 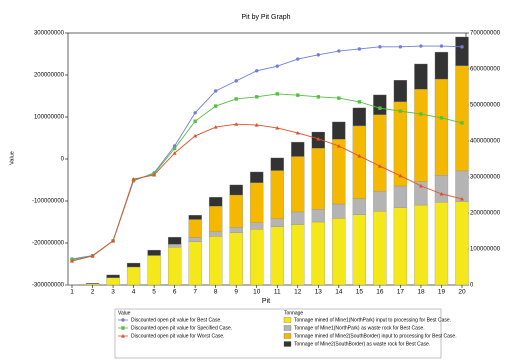 I want to click on y-tick-label: 200000000, so click(x=49, y=76).